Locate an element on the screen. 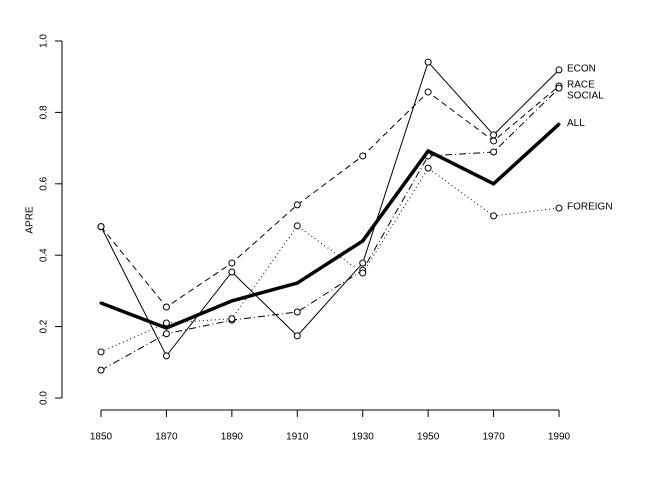 The image size is (660, 499). x-tick-label: 1890 is located at coordinates (232, 437).